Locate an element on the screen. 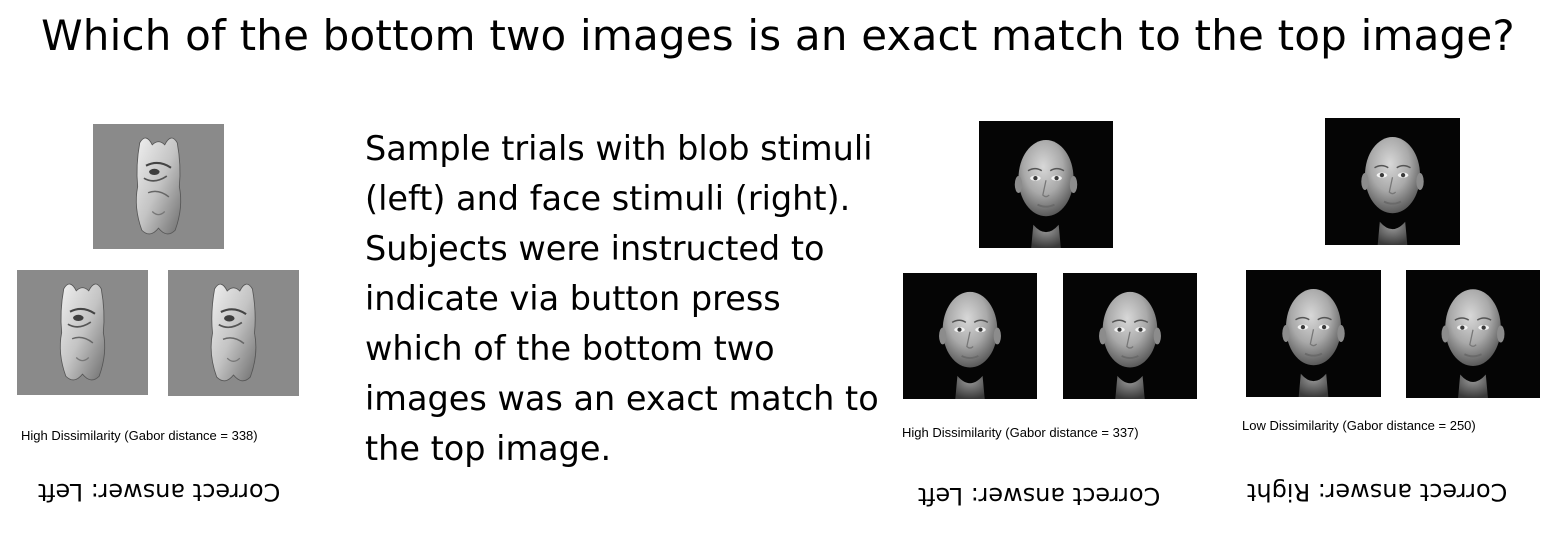 Image resolution: width=1556 pixels, height=543 pixels. blob-trial-answer: Correct answer: Left is located at coordinates (159, 492).